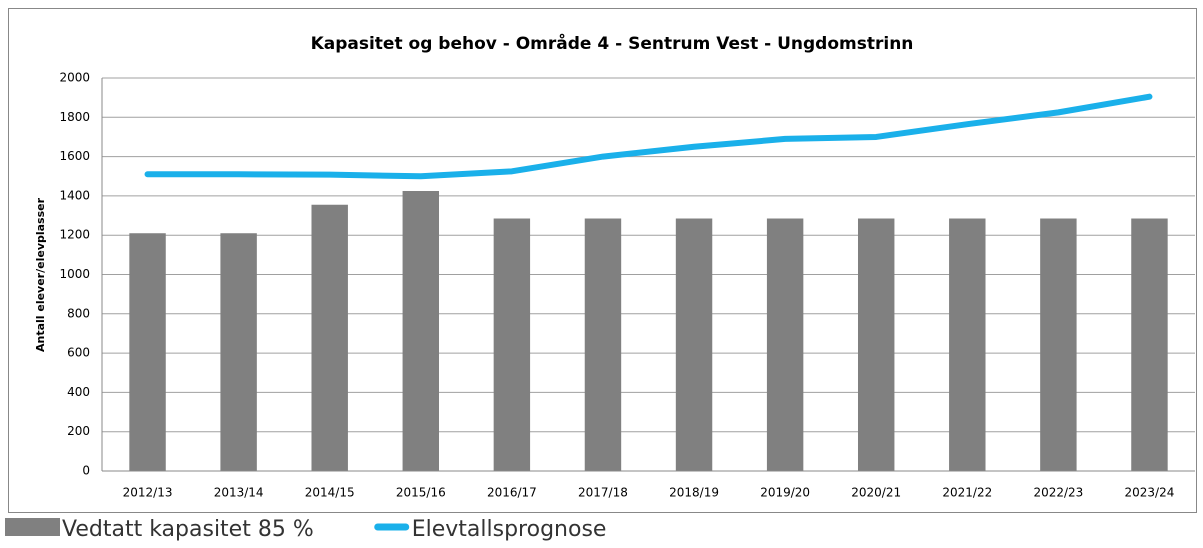 This screenshot has height=548, width=1203. I want to click on y-axis-label: Antall elever/elevplasser, so click(40, 274).